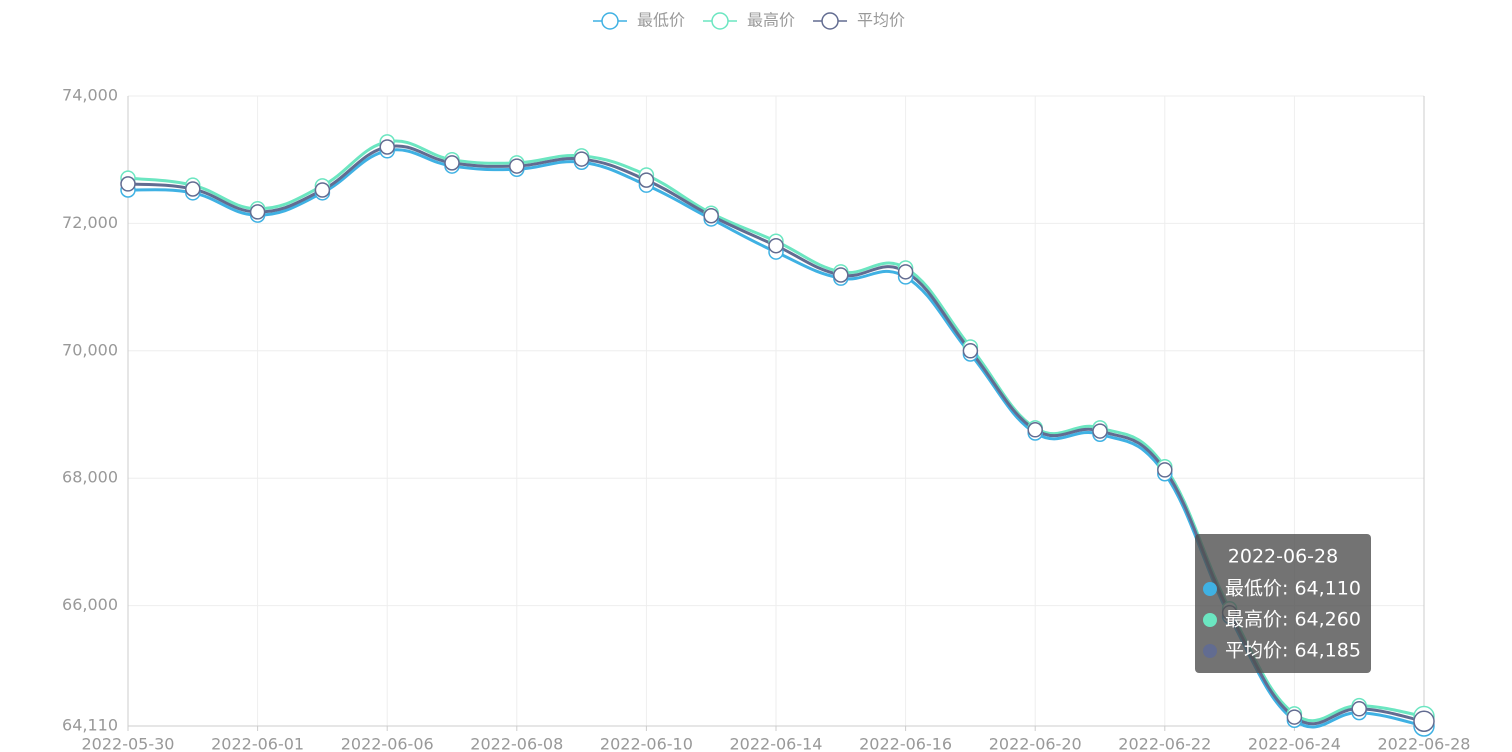  Describe the element at coordinates (905, 743) in the screenshot. I see `x-tick-label: 2022-06-16` at that location.